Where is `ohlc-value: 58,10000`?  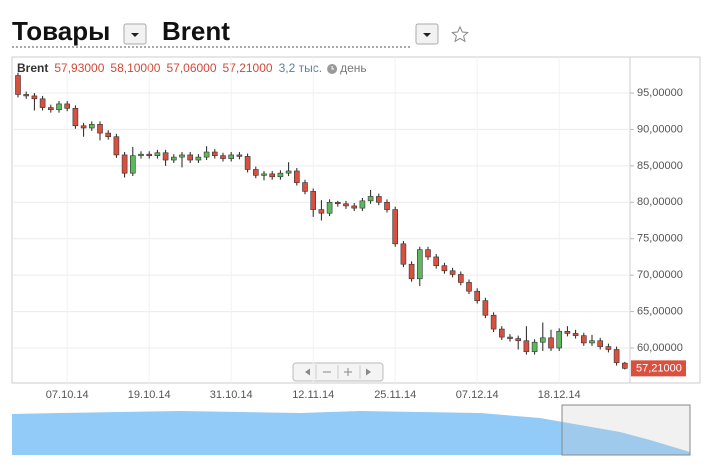 ohlc-value: 58,10000 is located at coordinates (135, 68).